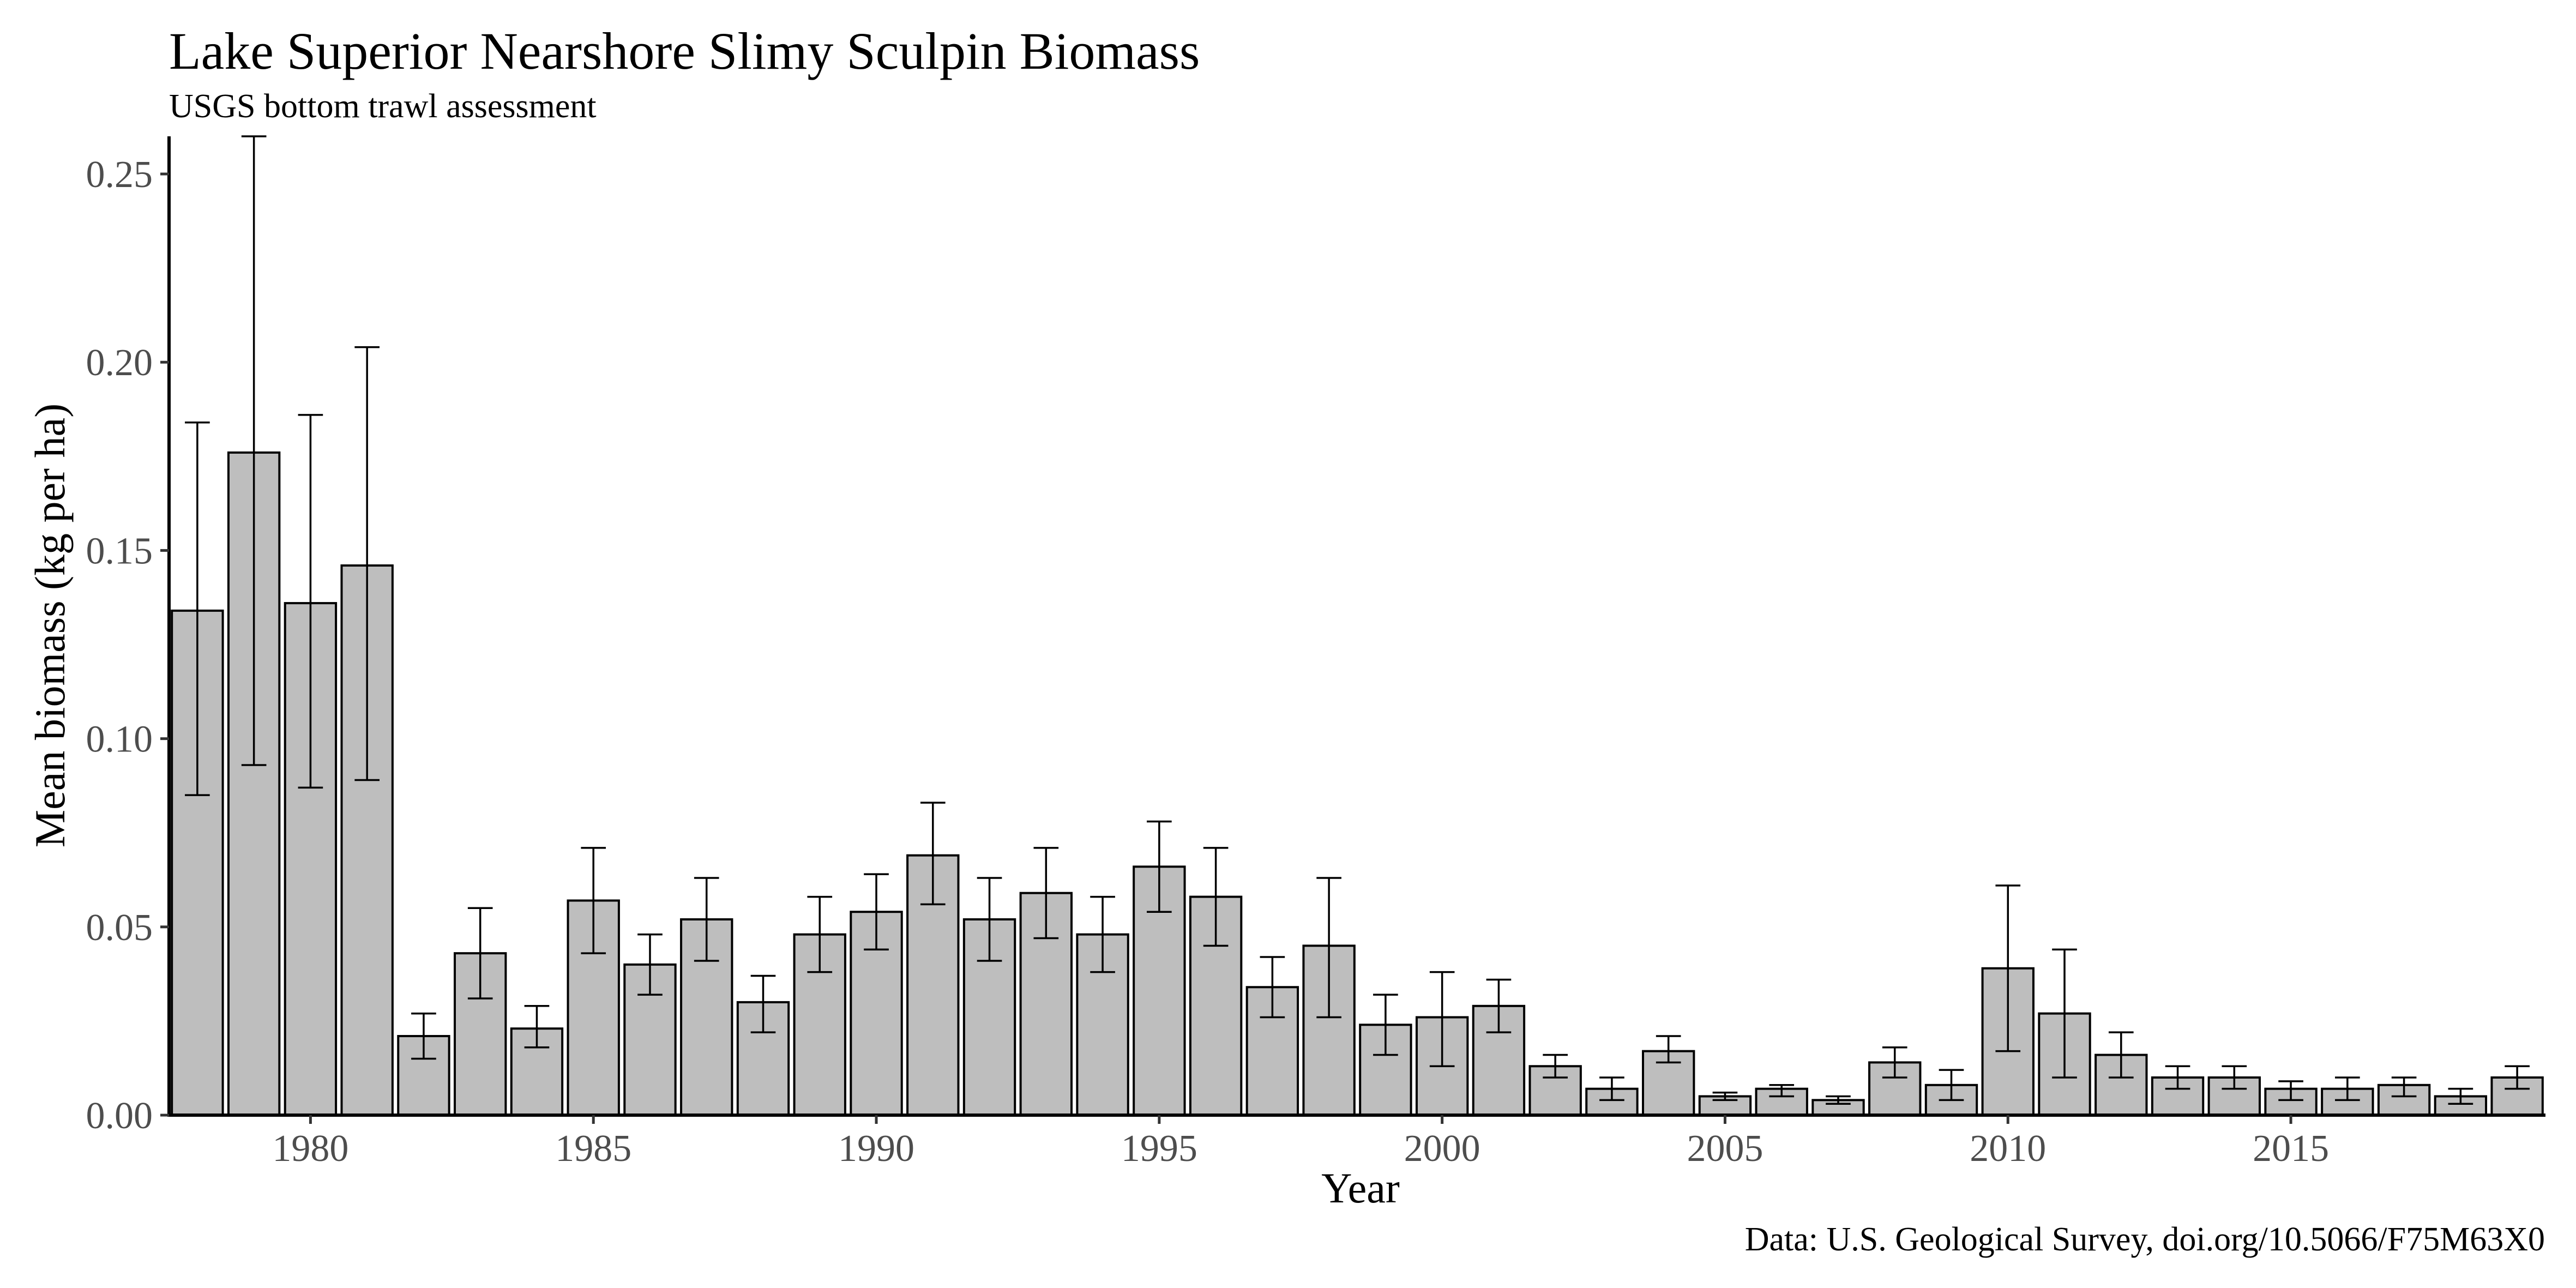 The width and height of the screenshot is (2576, 1288). What do you see at coordinates (1555, 1066) in the screenshot?
I see `error-bar-2002` at bounding box center [1555, 1066].